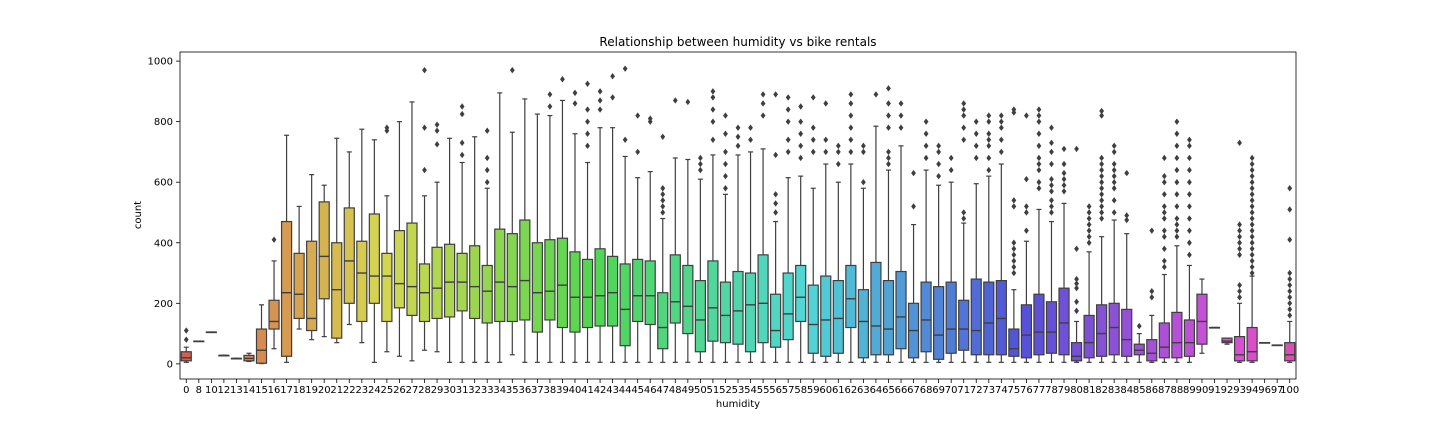 The width and height of the screenshot is (1440, 432). What do you see at coordinates (164, 213) in the screenshot?
I see `y-axis: 0 200 400 600 800 1000` at bounding box center [164, 213].